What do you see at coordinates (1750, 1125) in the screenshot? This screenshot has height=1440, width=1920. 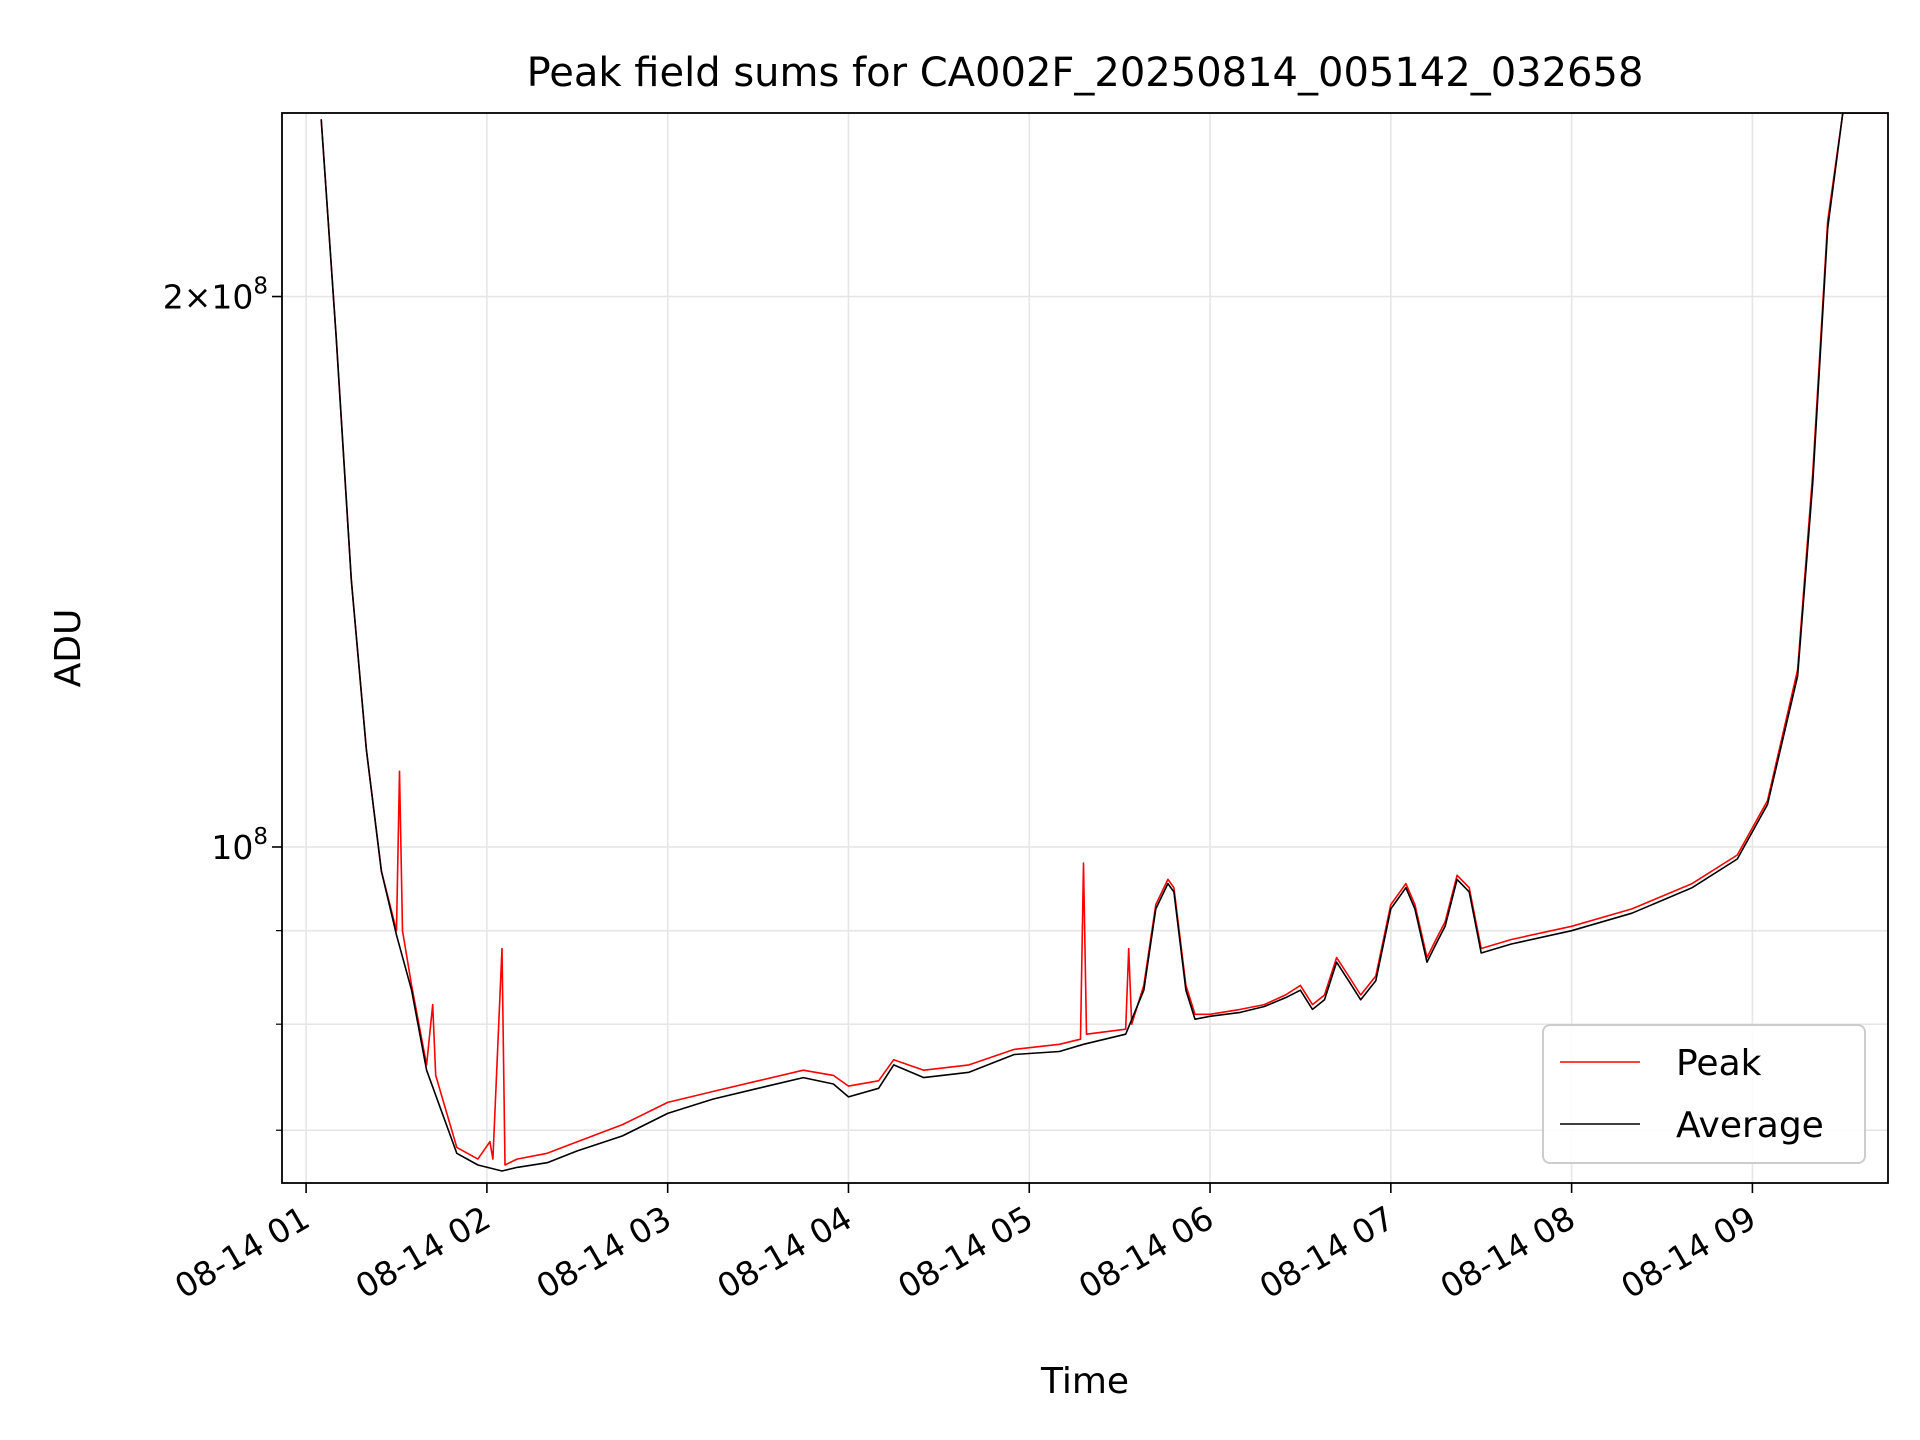 I see `legend-average-label: Average` at bounding box center [1750, 1125].